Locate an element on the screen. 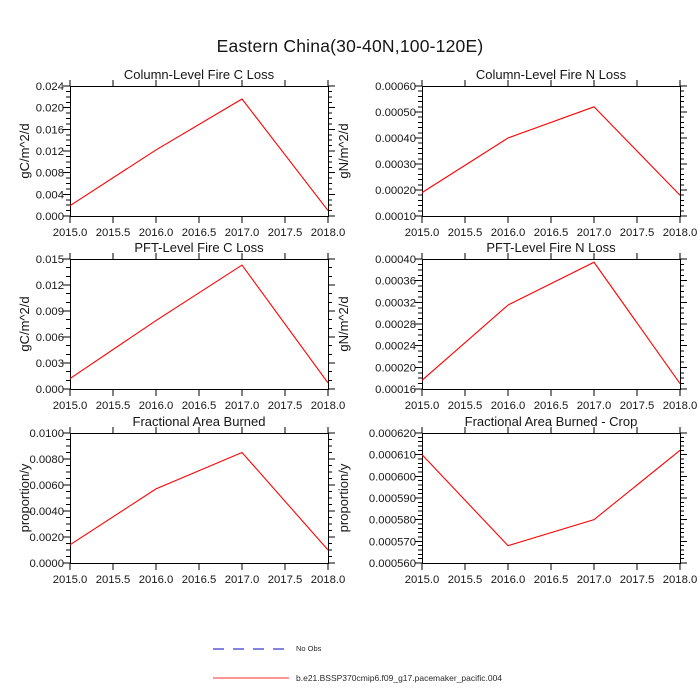 This screenshot has width=700, height=700. y-tick-label: 0.015 is located at coordinates (50, 260).